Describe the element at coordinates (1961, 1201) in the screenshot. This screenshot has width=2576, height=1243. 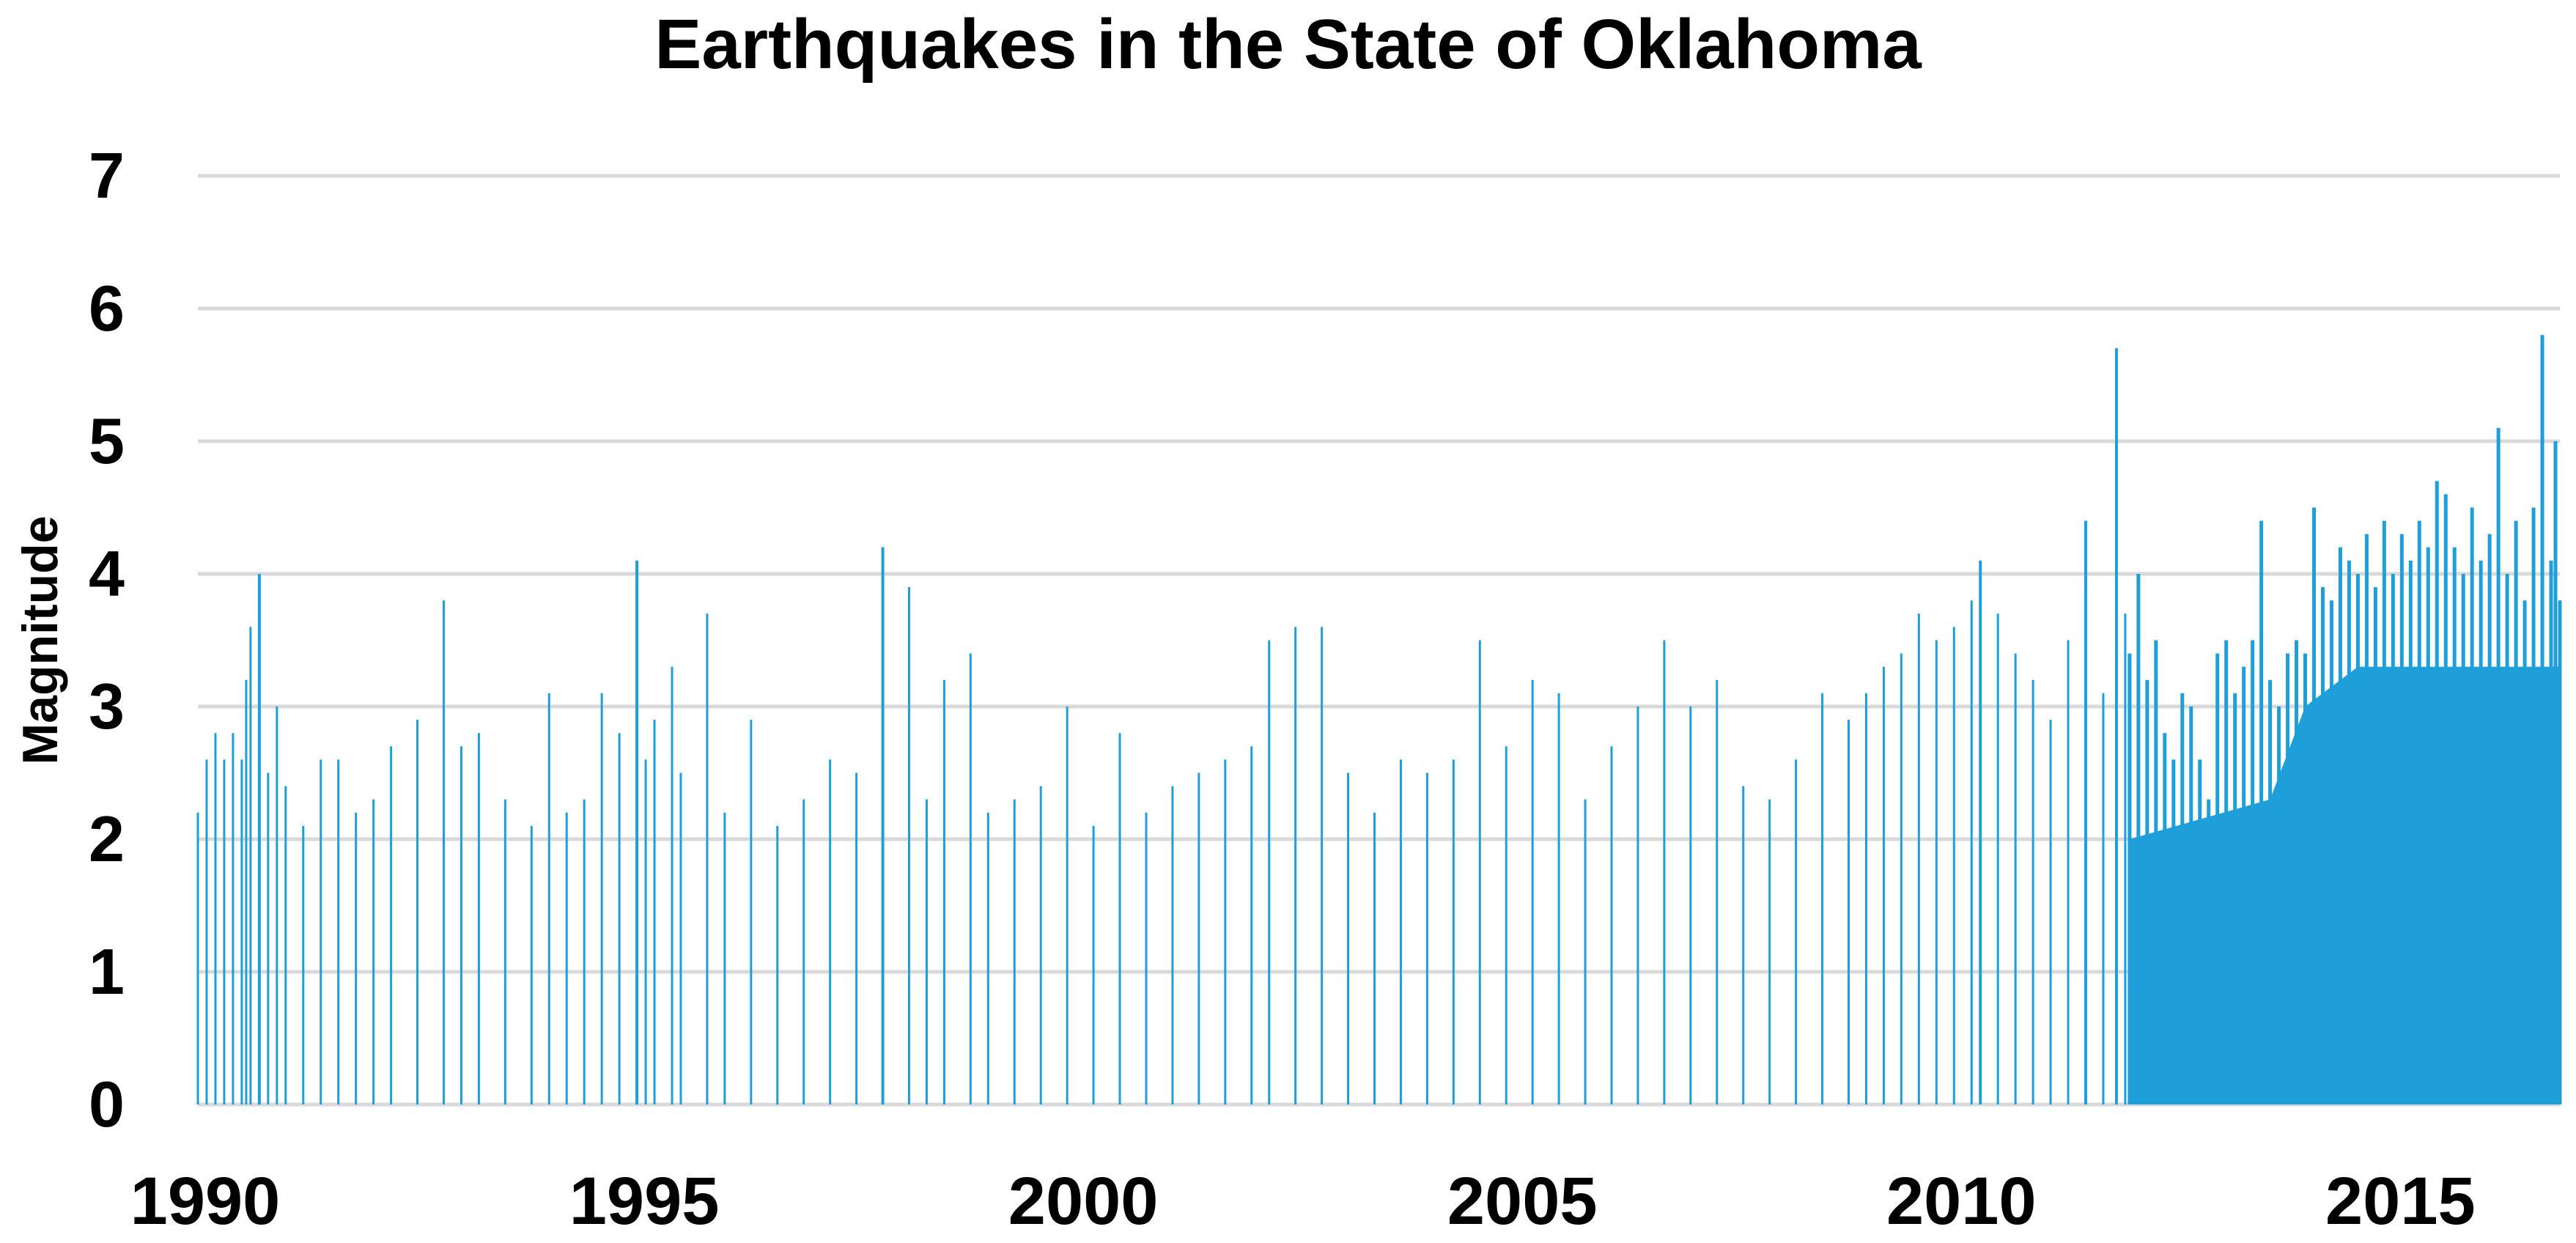
I see `x-tick-label-2010: 2010` at that location.